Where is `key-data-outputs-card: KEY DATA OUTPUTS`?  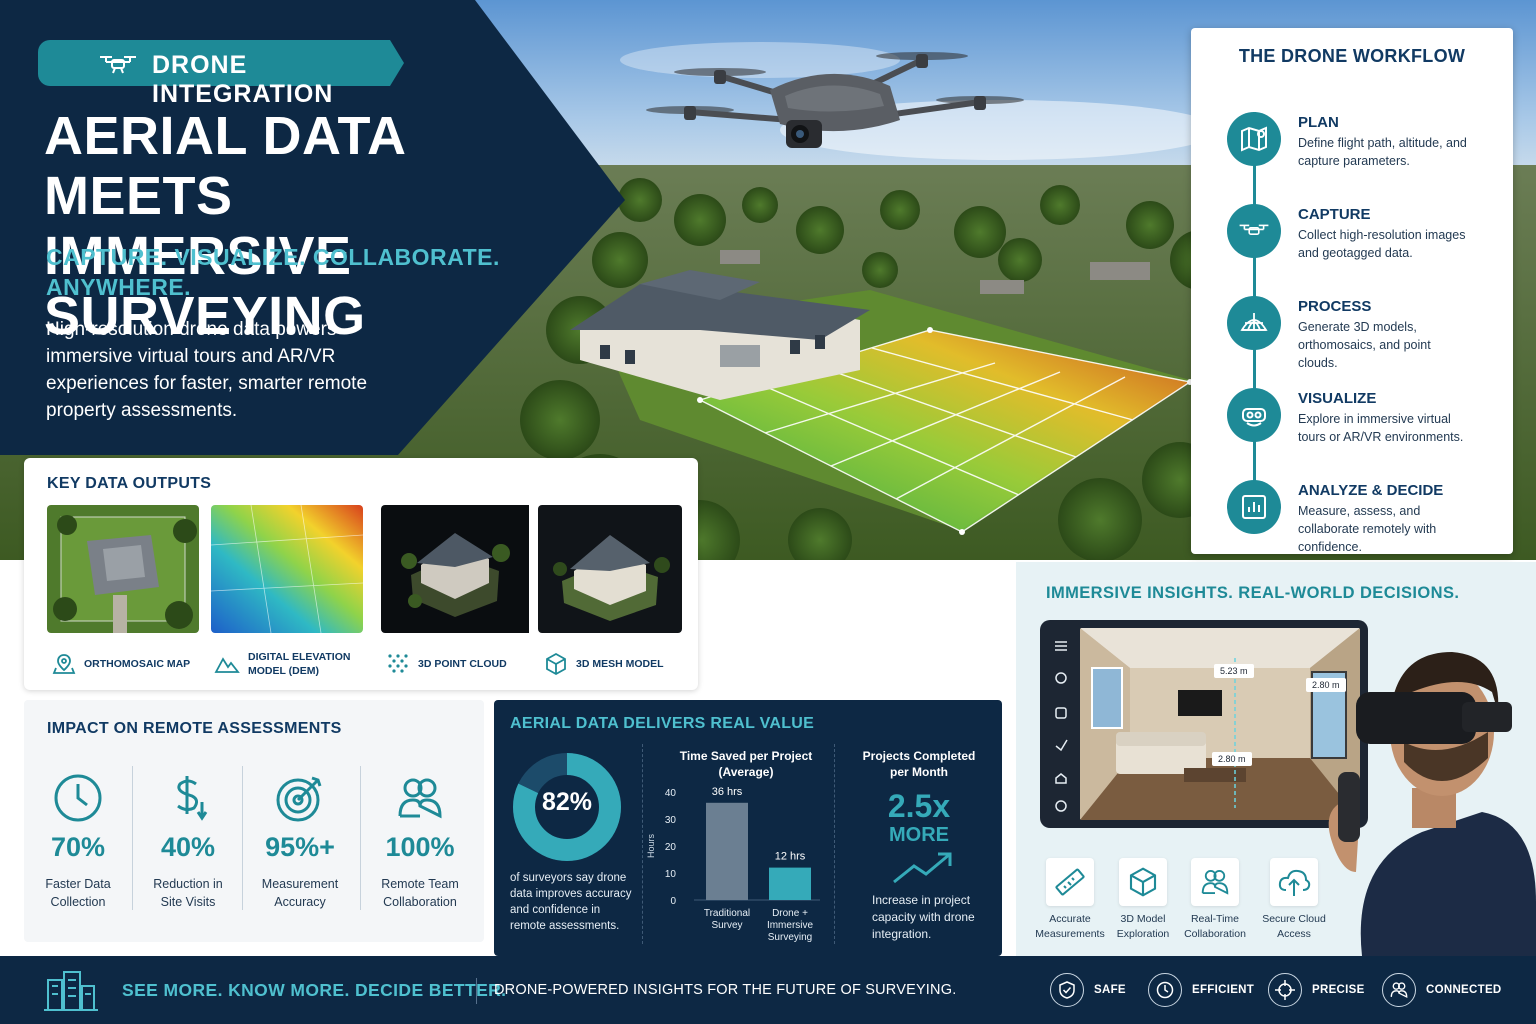 key-data-outputs-card: KEY DATA OUTPUTS is located at coordinates (361, 574).